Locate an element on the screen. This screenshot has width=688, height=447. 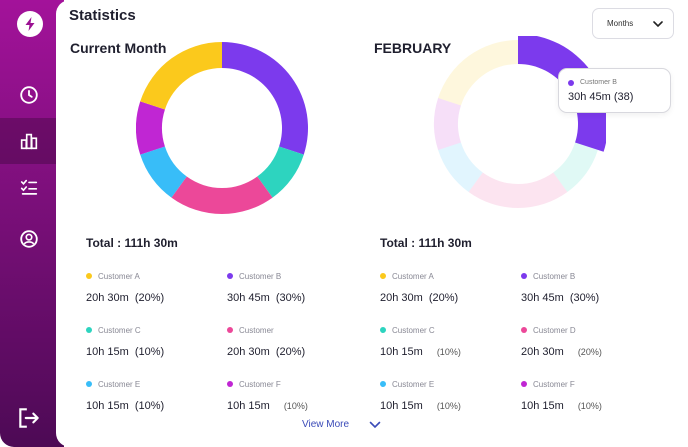
period-select: Months is located at coordinates (633, 23).